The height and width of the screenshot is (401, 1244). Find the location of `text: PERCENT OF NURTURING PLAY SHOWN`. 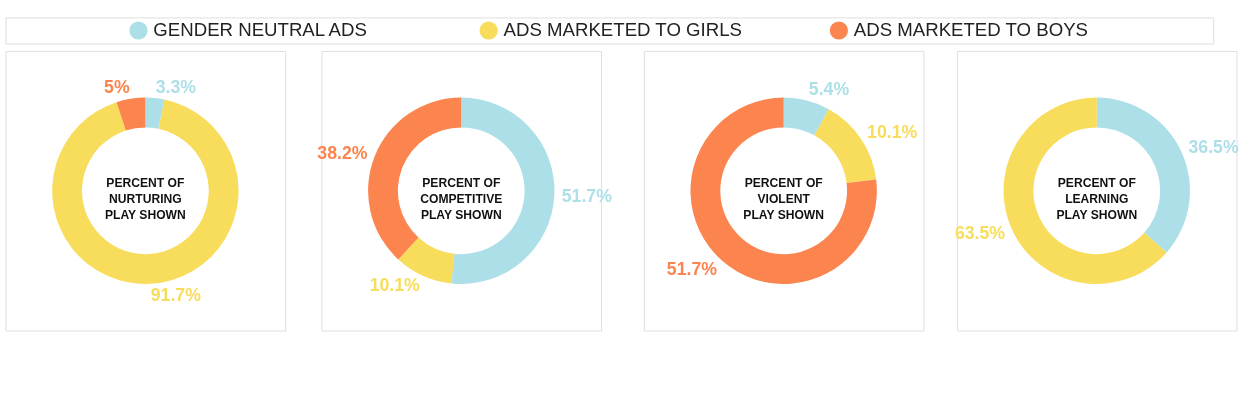

text: PERCENT OF NURTURING PLAY SHOWN is located at coordinates (145, 199).